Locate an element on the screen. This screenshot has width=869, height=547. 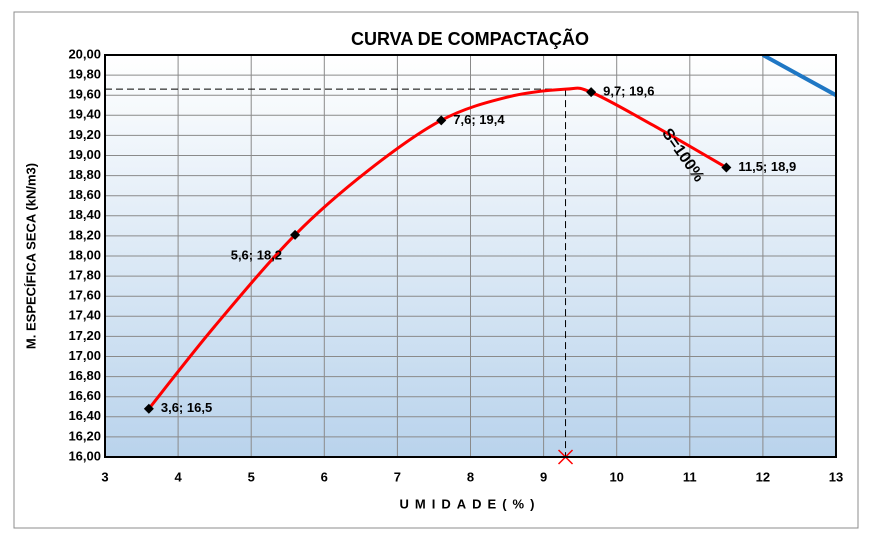
y-tick-label: 17,60 is located at coordinates (84, 295).